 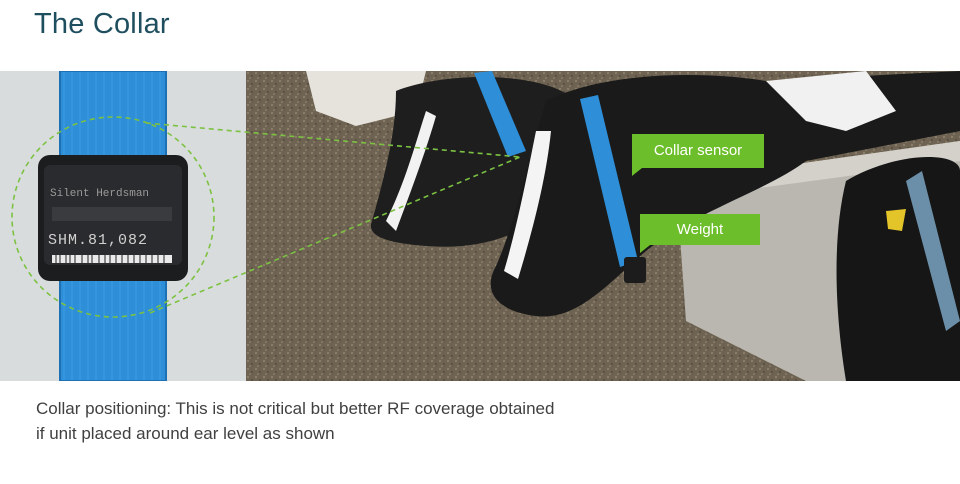 What do you see at coordinates (700, 233) in the screenshot?
I see `callout-weight: Weight` at bounding box center [700, 233].